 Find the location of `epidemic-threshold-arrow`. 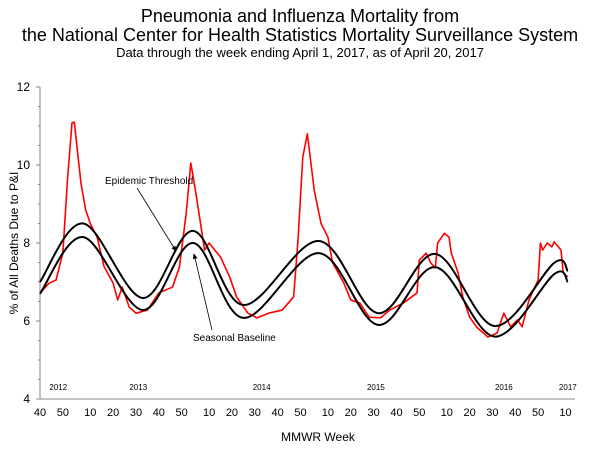

epidemic-threshold-arrow is located at coordinates (156, 219).